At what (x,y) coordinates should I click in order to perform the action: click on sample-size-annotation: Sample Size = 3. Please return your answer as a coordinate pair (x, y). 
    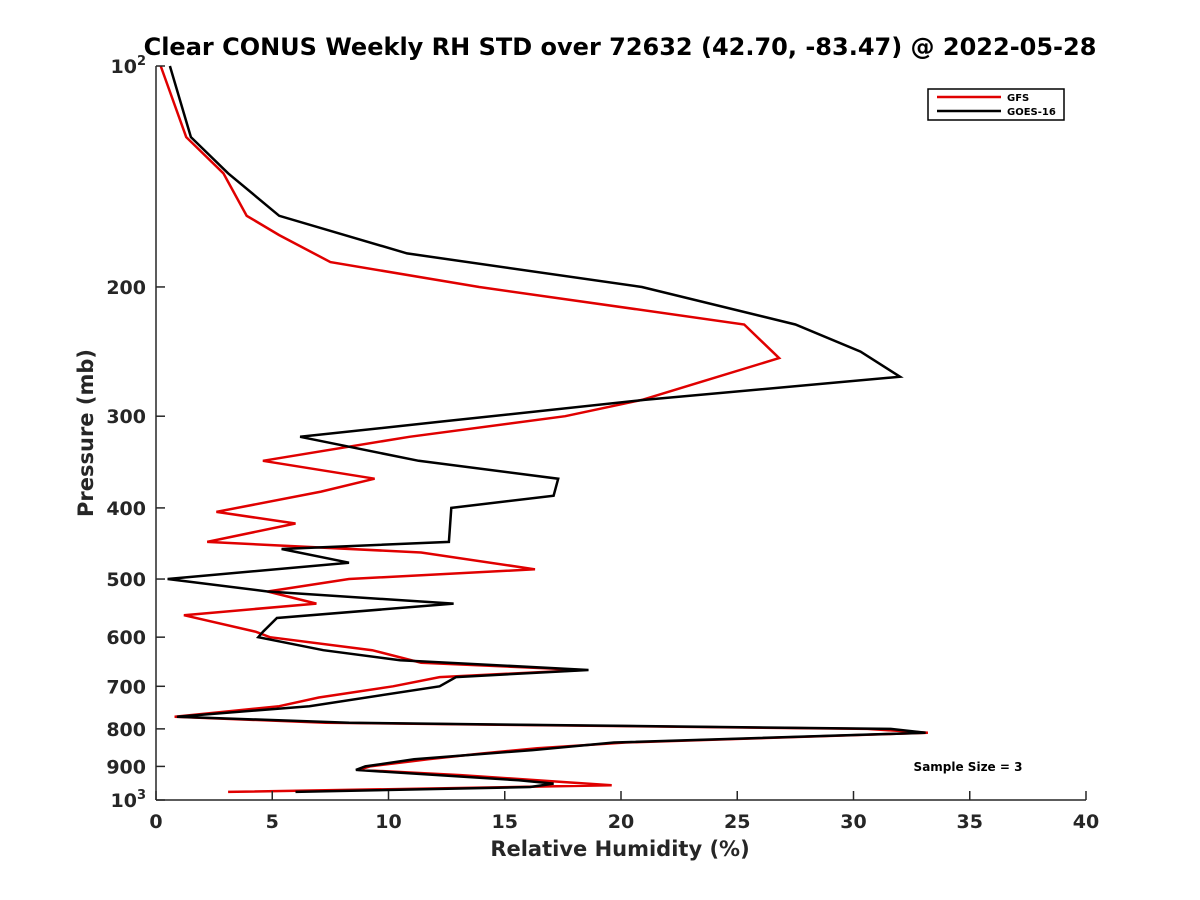
    Looking at the image, I should click on (968, 767).